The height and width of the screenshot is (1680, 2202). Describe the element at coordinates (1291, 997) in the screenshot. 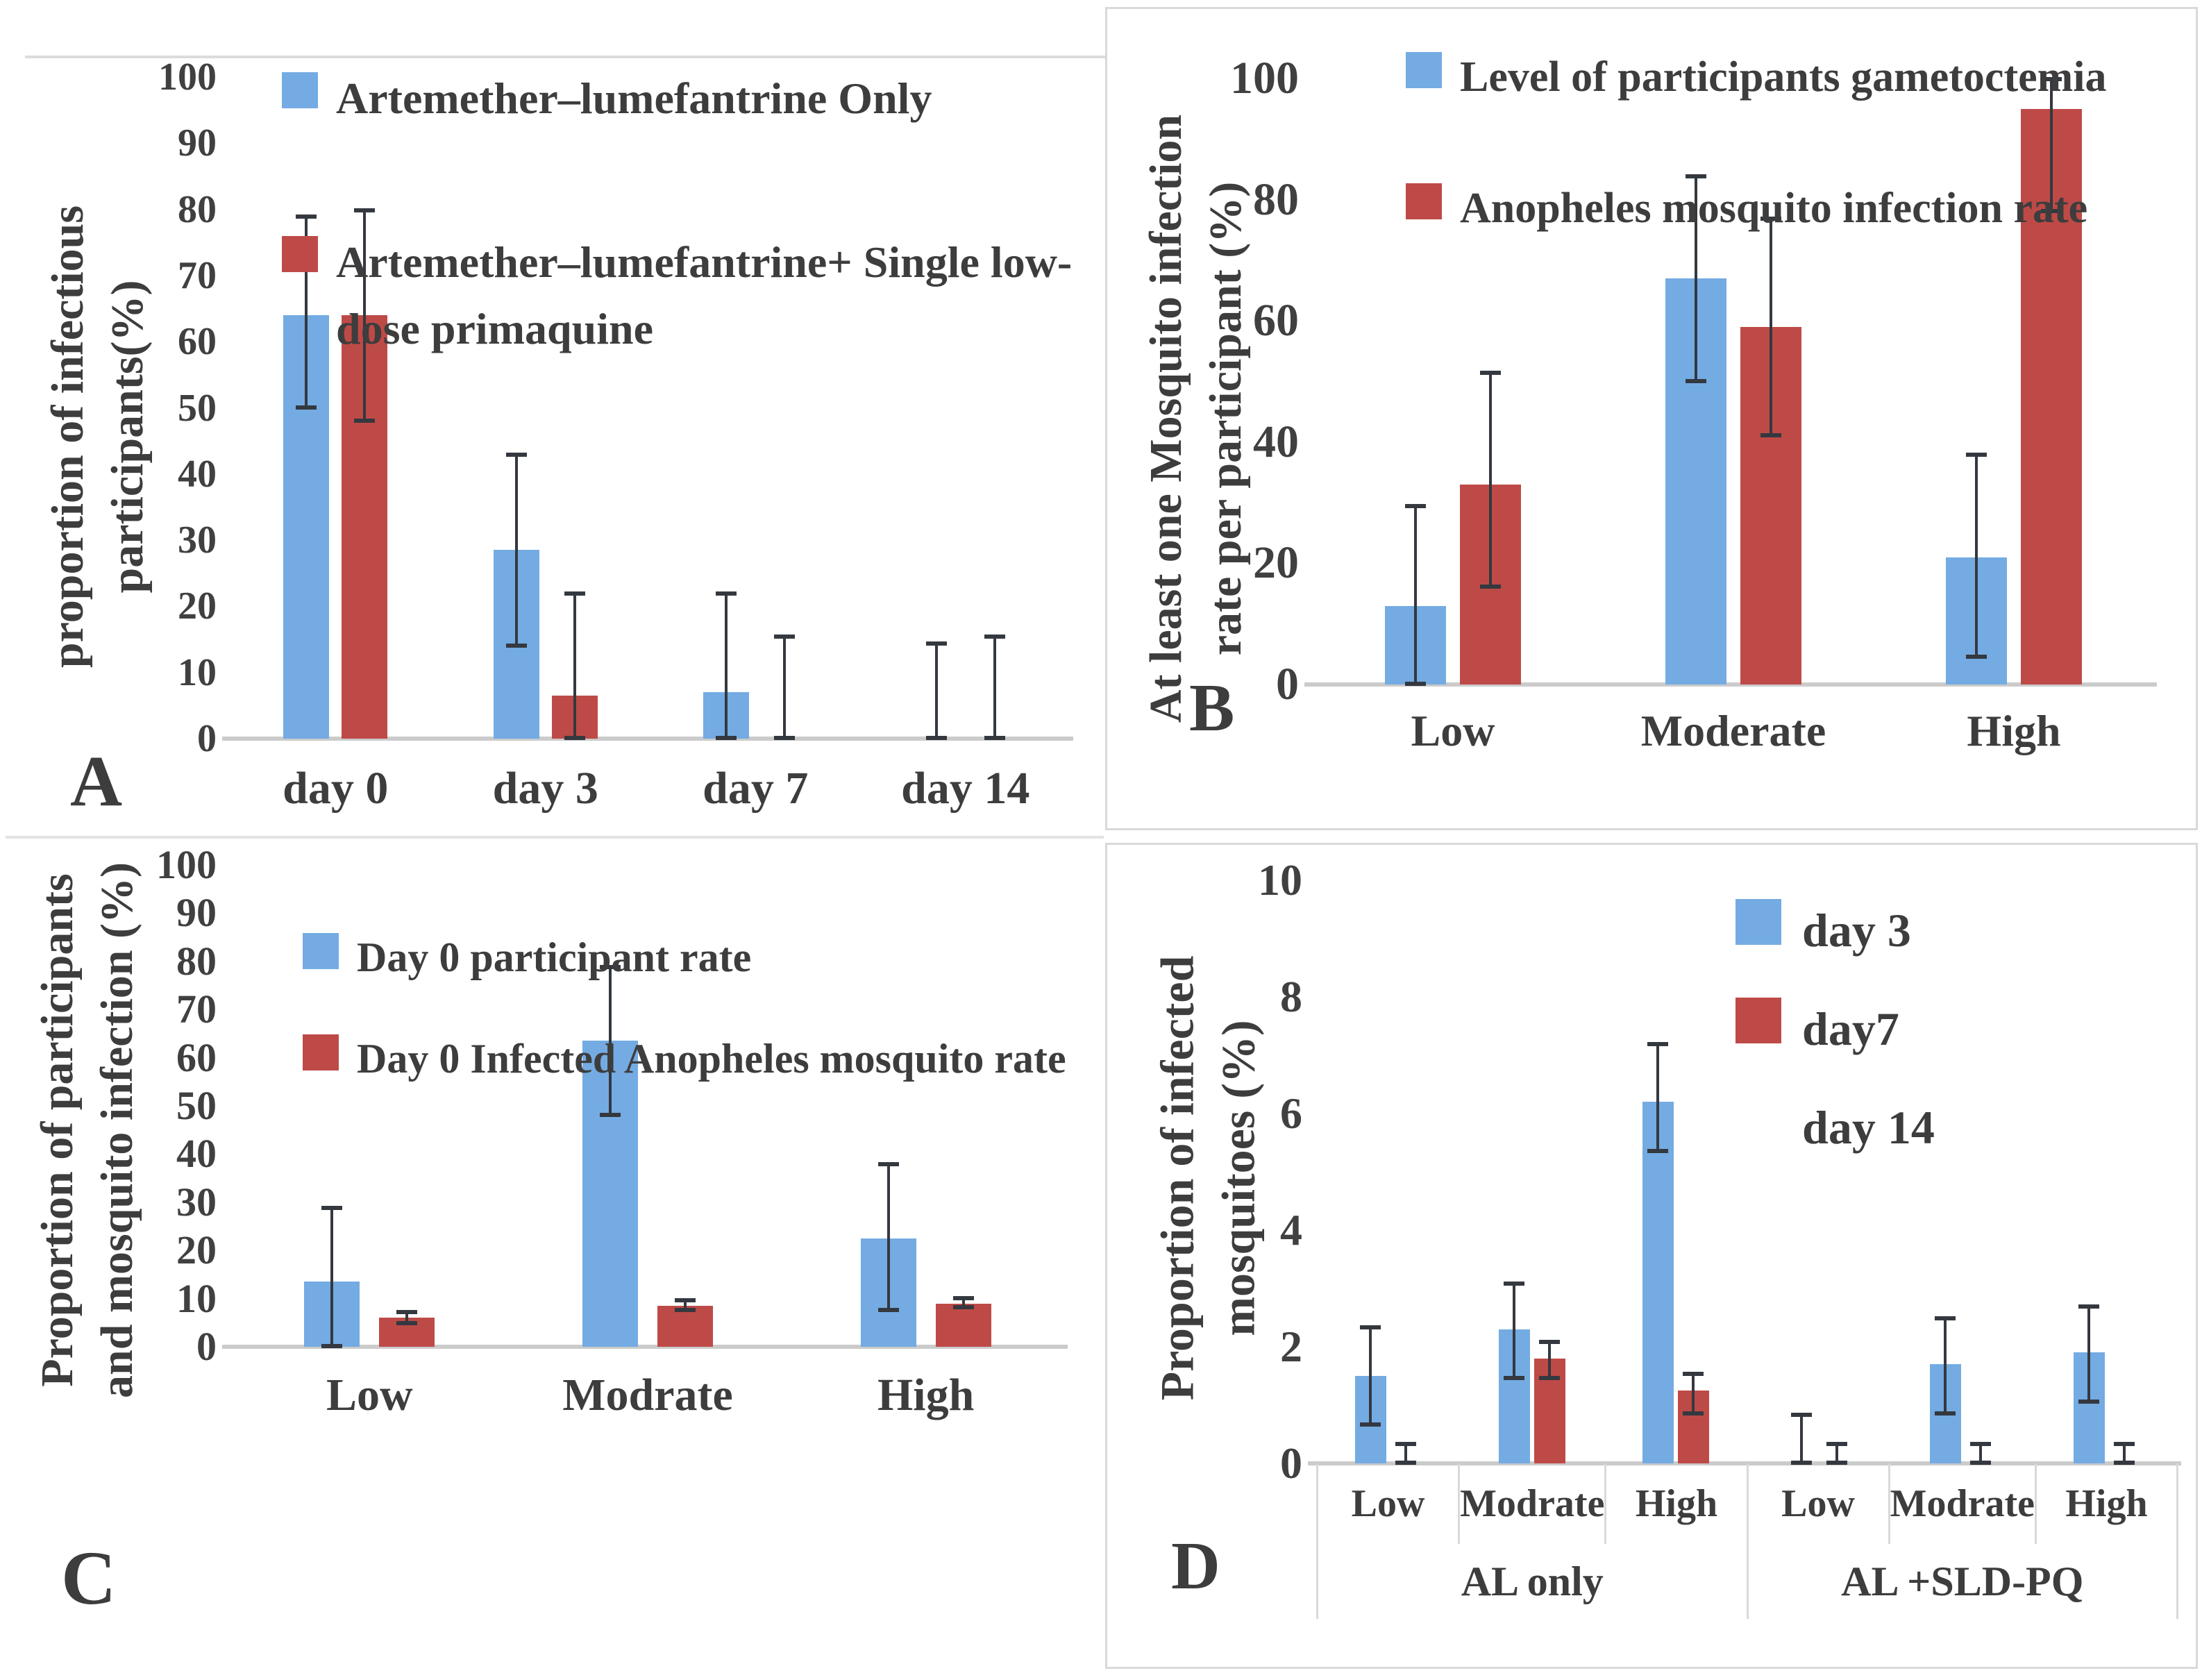

I see `y-tick-label: 8` at that location.